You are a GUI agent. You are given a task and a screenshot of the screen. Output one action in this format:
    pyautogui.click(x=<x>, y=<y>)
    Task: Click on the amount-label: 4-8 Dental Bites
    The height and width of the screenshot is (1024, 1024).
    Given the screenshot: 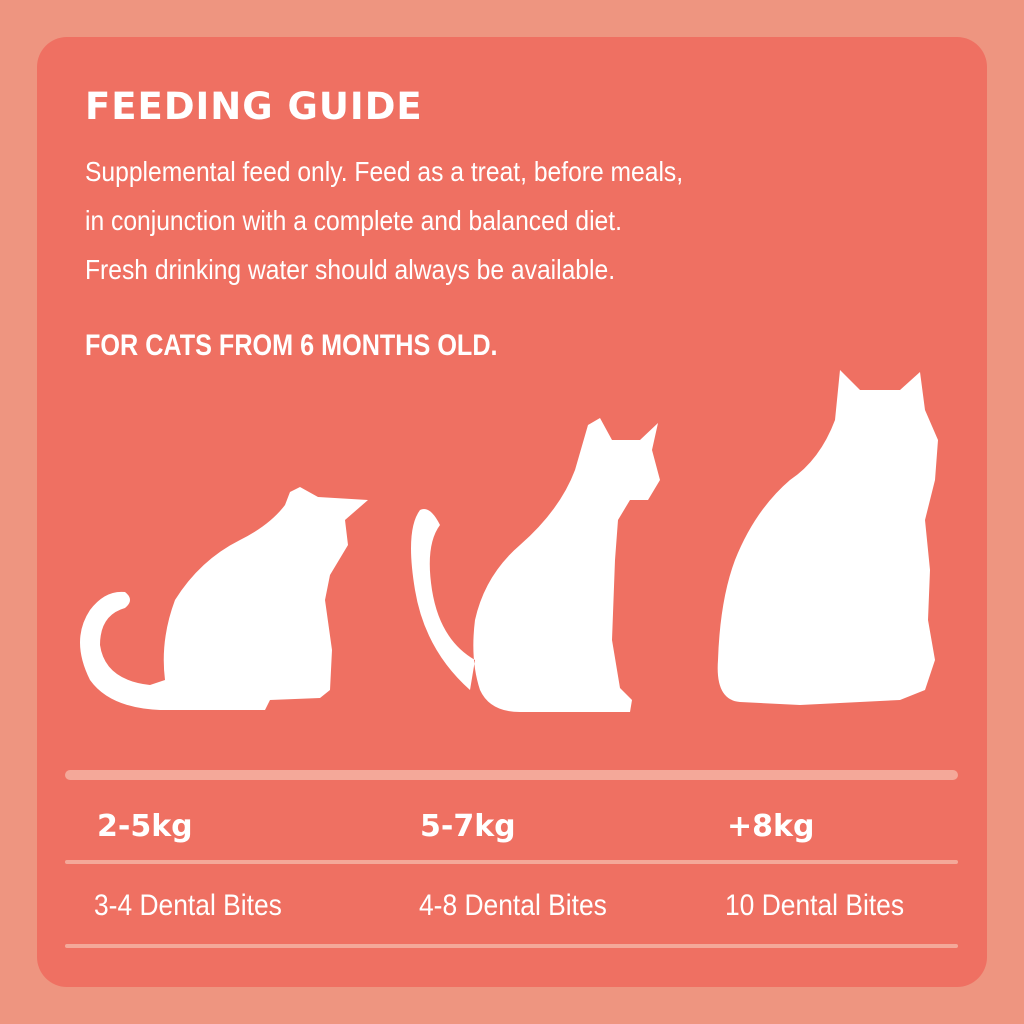 What is the action you would take?
    pyautogui.click(x=513, y=905)
    